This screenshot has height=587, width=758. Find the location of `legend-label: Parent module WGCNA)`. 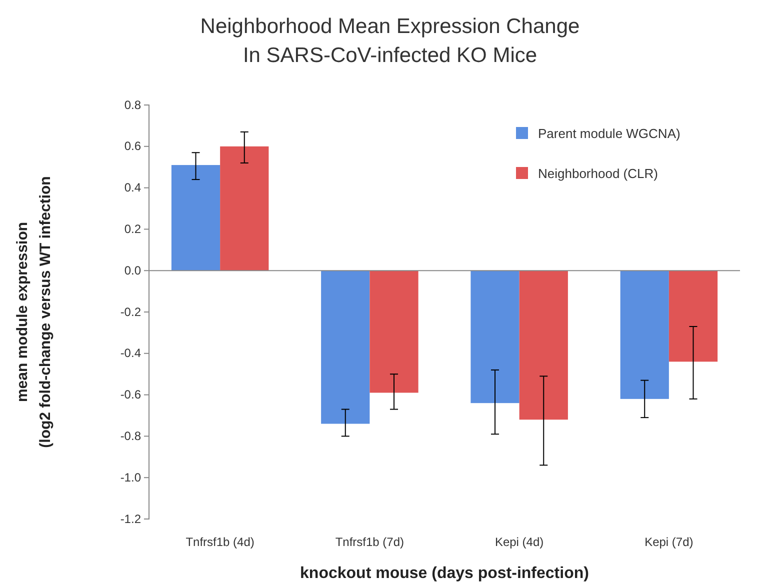

legend-label: Parent module WGCNA) is located at coordinates (609, 133).